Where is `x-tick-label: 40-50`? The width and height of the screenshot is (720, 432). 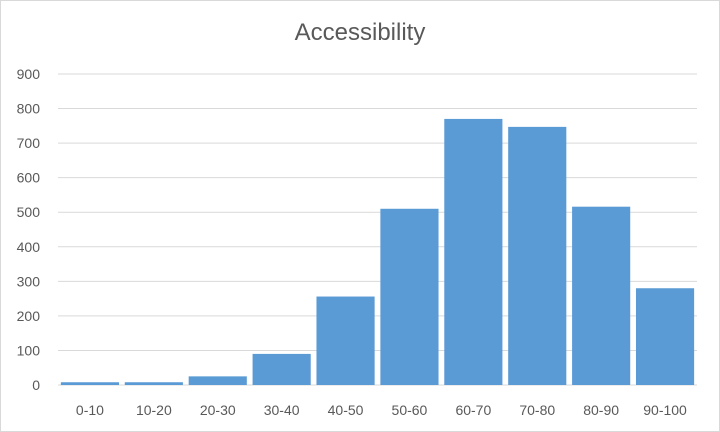
x-tick-label: 40-50 is located at coordinates (346, 410).